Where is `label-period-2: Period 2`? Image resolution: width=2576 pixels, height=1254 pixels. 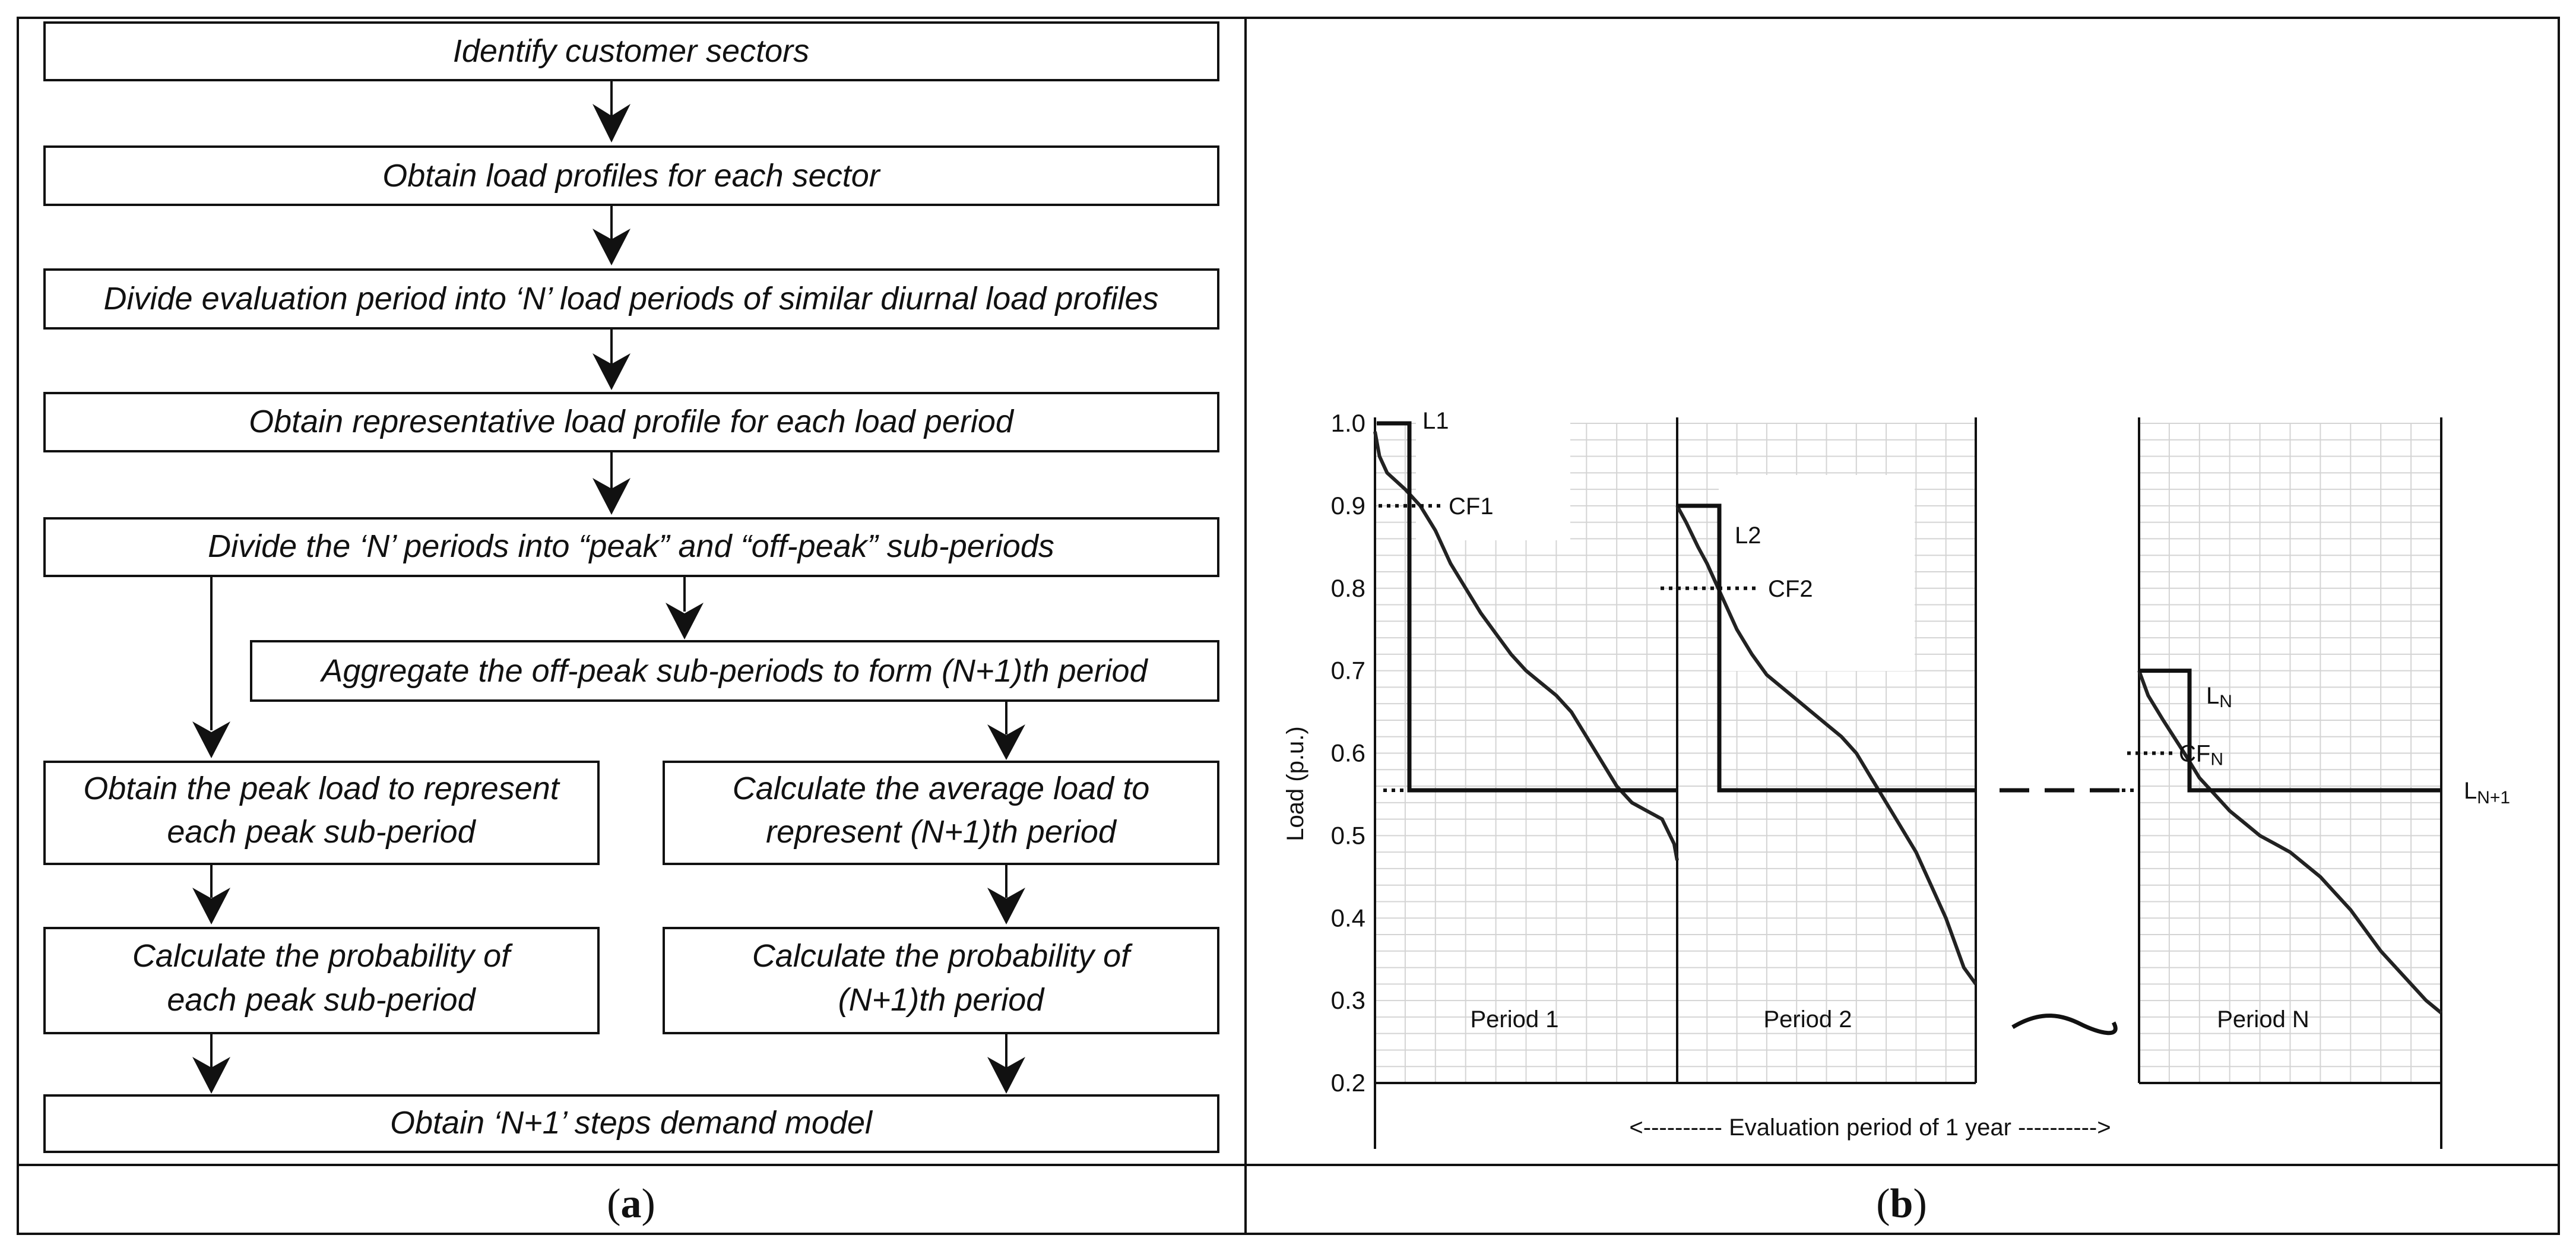 label-period-2: Period 2 is located at coordinates (1808, 1019).